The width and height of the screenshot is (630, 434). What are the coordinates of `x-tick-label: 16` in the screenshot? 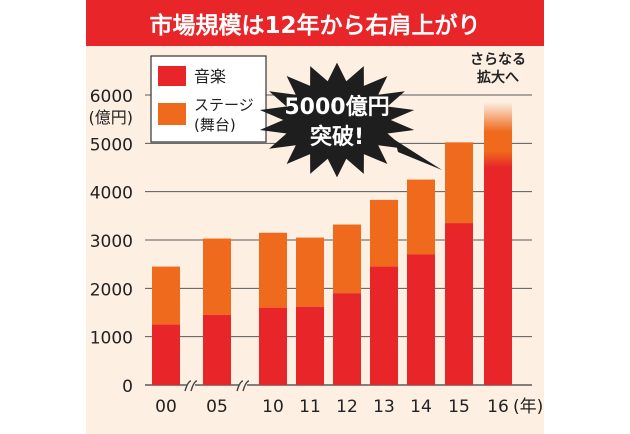 It's located at (498, 407).